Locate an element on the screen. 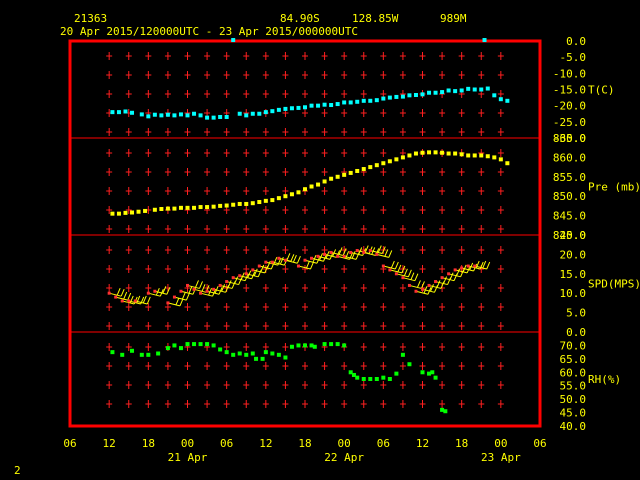  x-day-label: 23 Apr is located at coordinates (501, 457).